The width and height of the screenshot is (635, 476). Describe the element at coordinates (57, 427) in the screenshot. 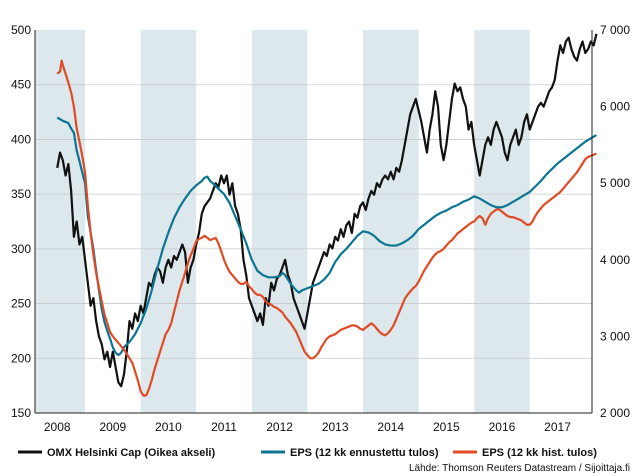

I see `x-tick-label-2008: 2008` at that location.